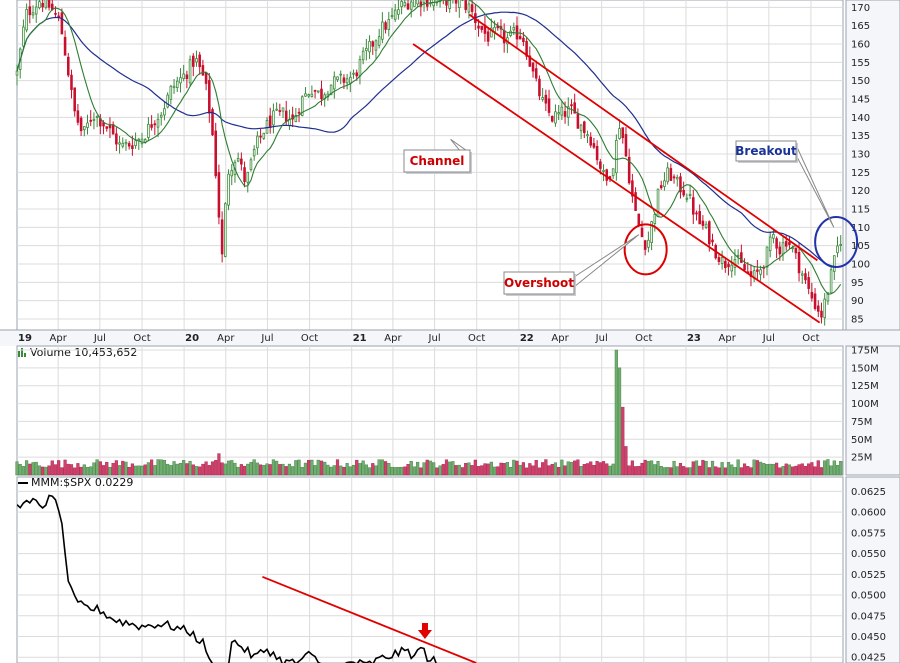 The image size is (900, 663). I want to click on x-month-label: Oct, so click(309, 338).